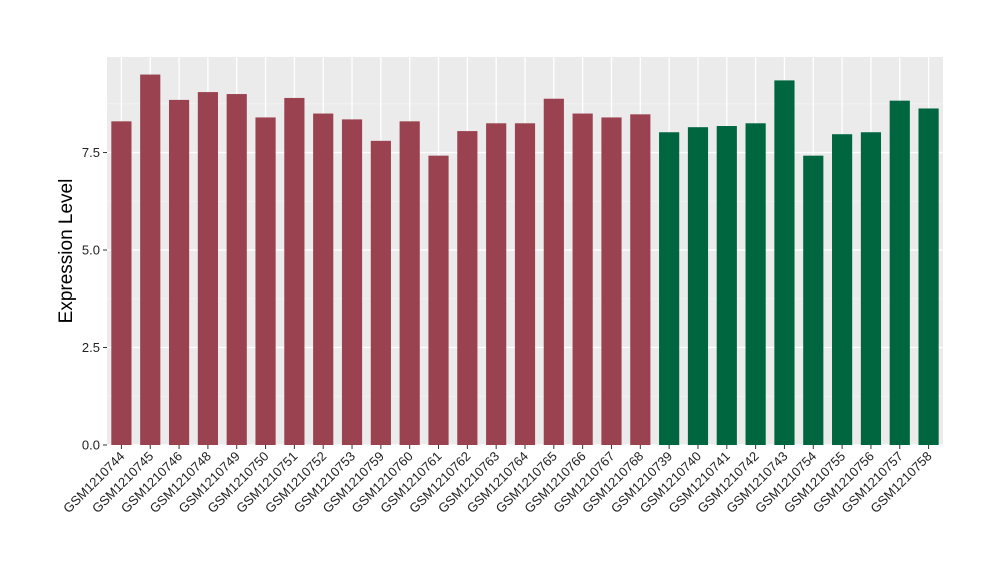 This screenshot has height=585, width=1000. I want to click on bar-GSM1210748, so click(207, 269).